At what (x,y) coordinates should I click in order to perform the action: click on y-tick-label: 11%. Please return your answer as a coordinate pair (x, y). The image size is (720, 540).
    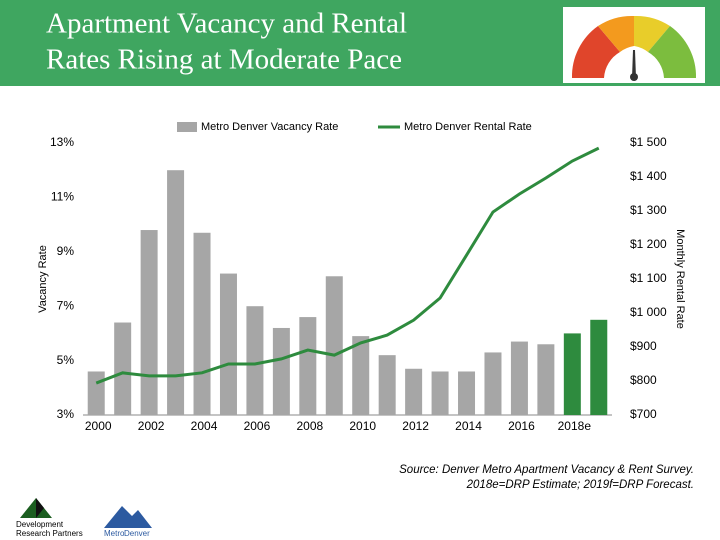
    Looking at the image, I should click on (62, 197).